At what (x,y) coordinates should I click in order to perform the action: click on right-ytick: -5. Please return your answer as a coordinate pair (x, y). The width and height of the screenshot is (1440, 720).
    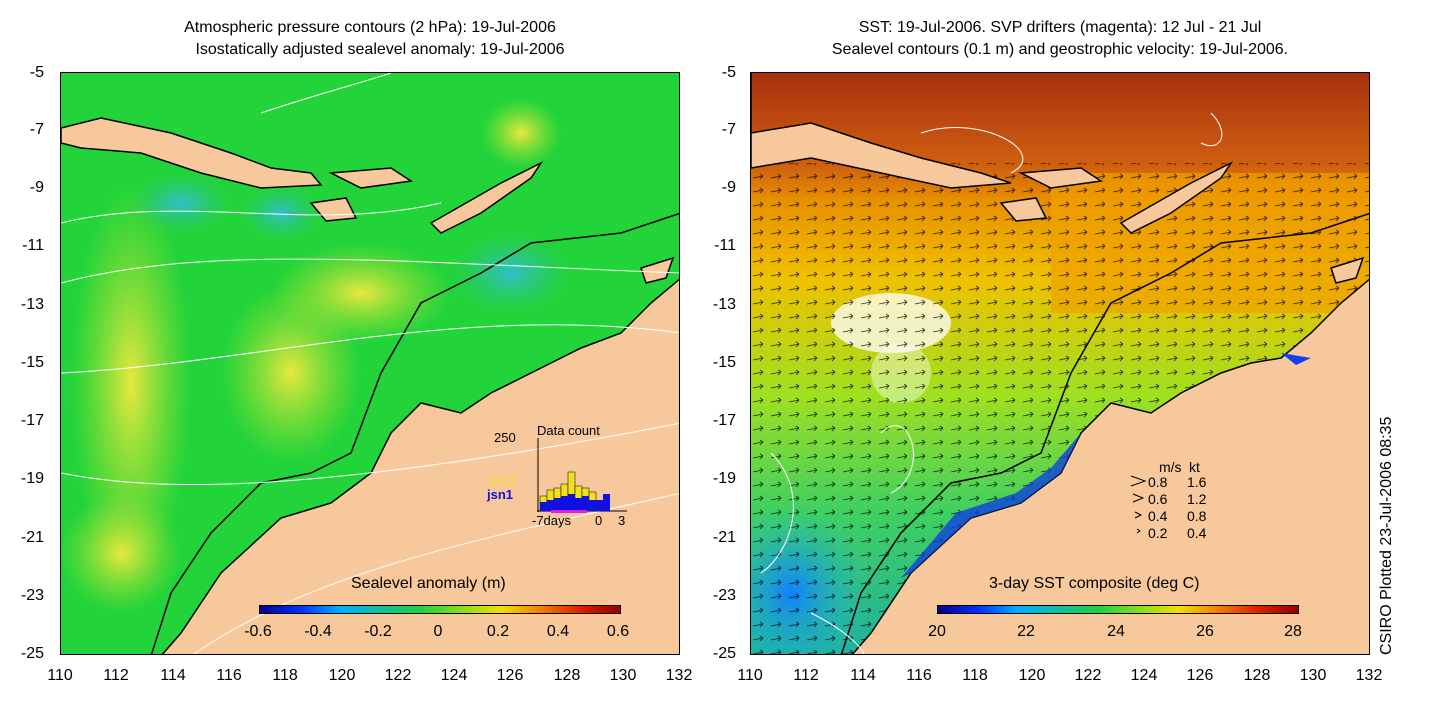
    Looking at the image, I should click on (728, 72).